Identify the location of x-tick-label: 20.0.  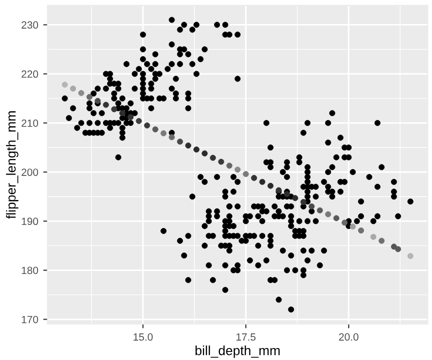
(348, 337).